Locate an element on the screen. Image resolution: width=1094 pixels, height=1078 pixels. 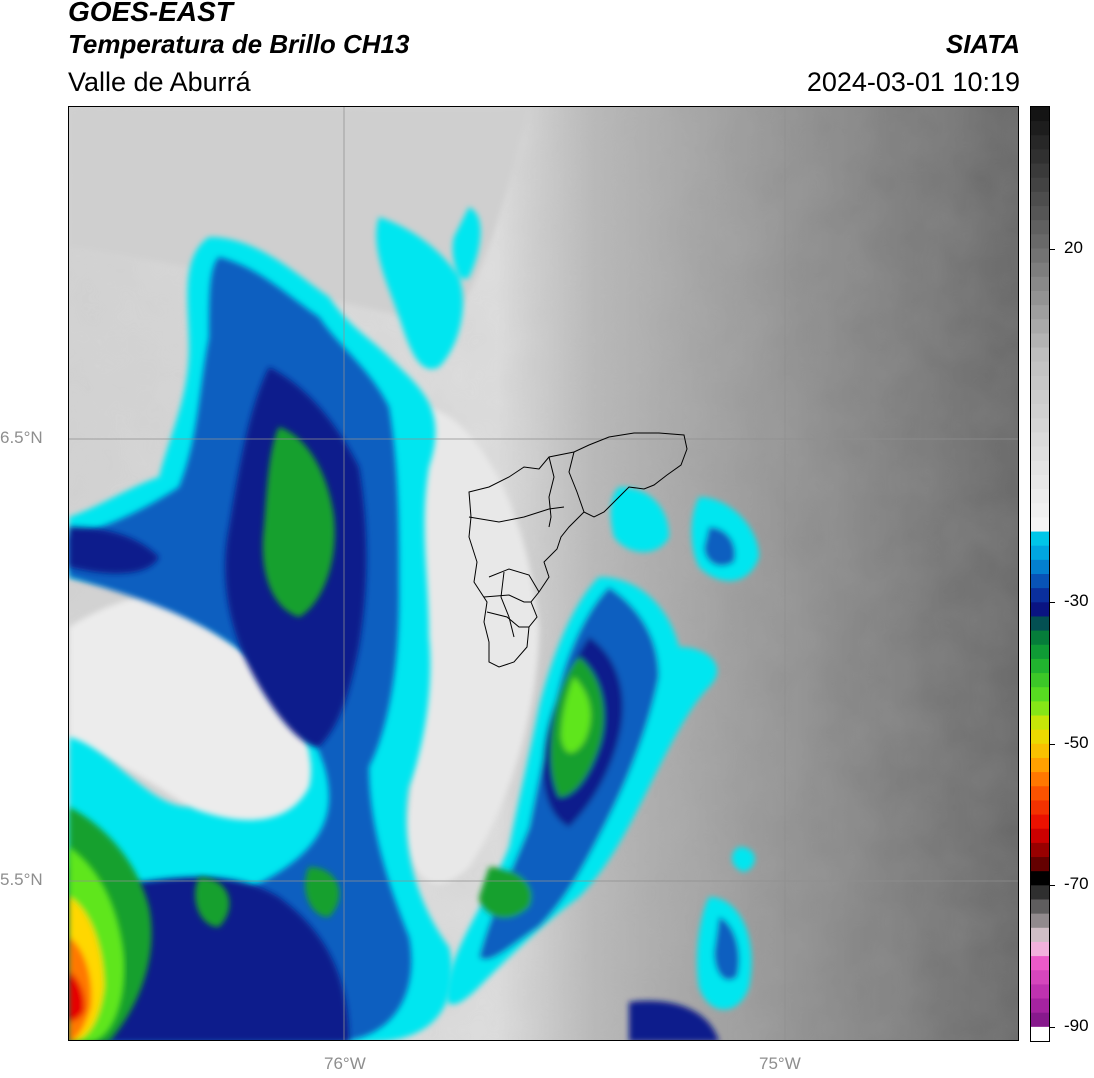
colorbar-tick-label: -50 is located at coordinates (1076, 742).